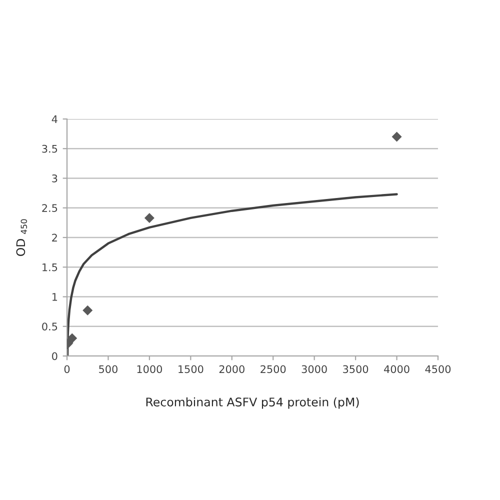 The image size is (500, 500). Describe the element at coordinates (55, 119) in the screenshot. I see `y-tick-label: 4` at that location.